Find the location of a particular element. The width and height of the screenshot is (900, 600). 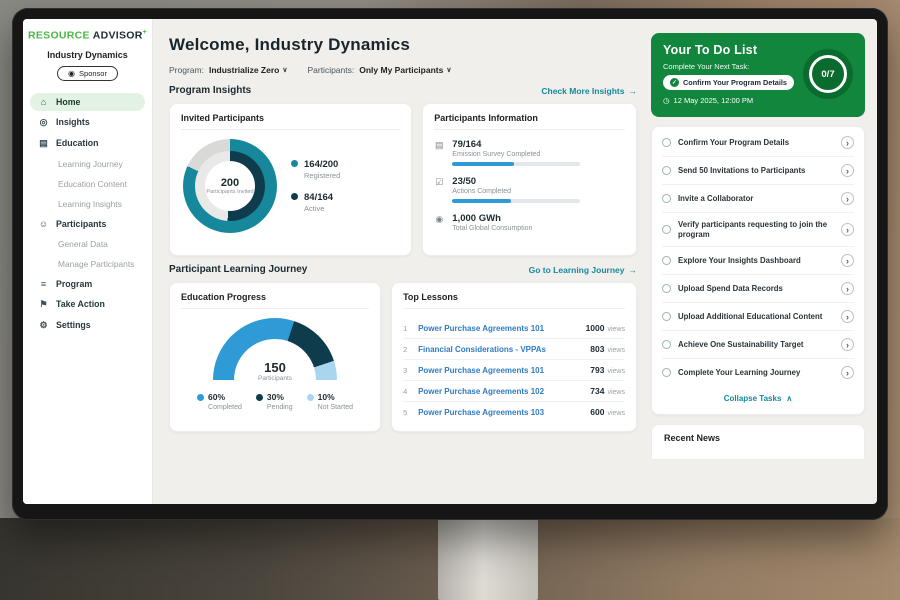

program-insights-header: Program Insights Check More Insights → is located at coordinates (403, 90).